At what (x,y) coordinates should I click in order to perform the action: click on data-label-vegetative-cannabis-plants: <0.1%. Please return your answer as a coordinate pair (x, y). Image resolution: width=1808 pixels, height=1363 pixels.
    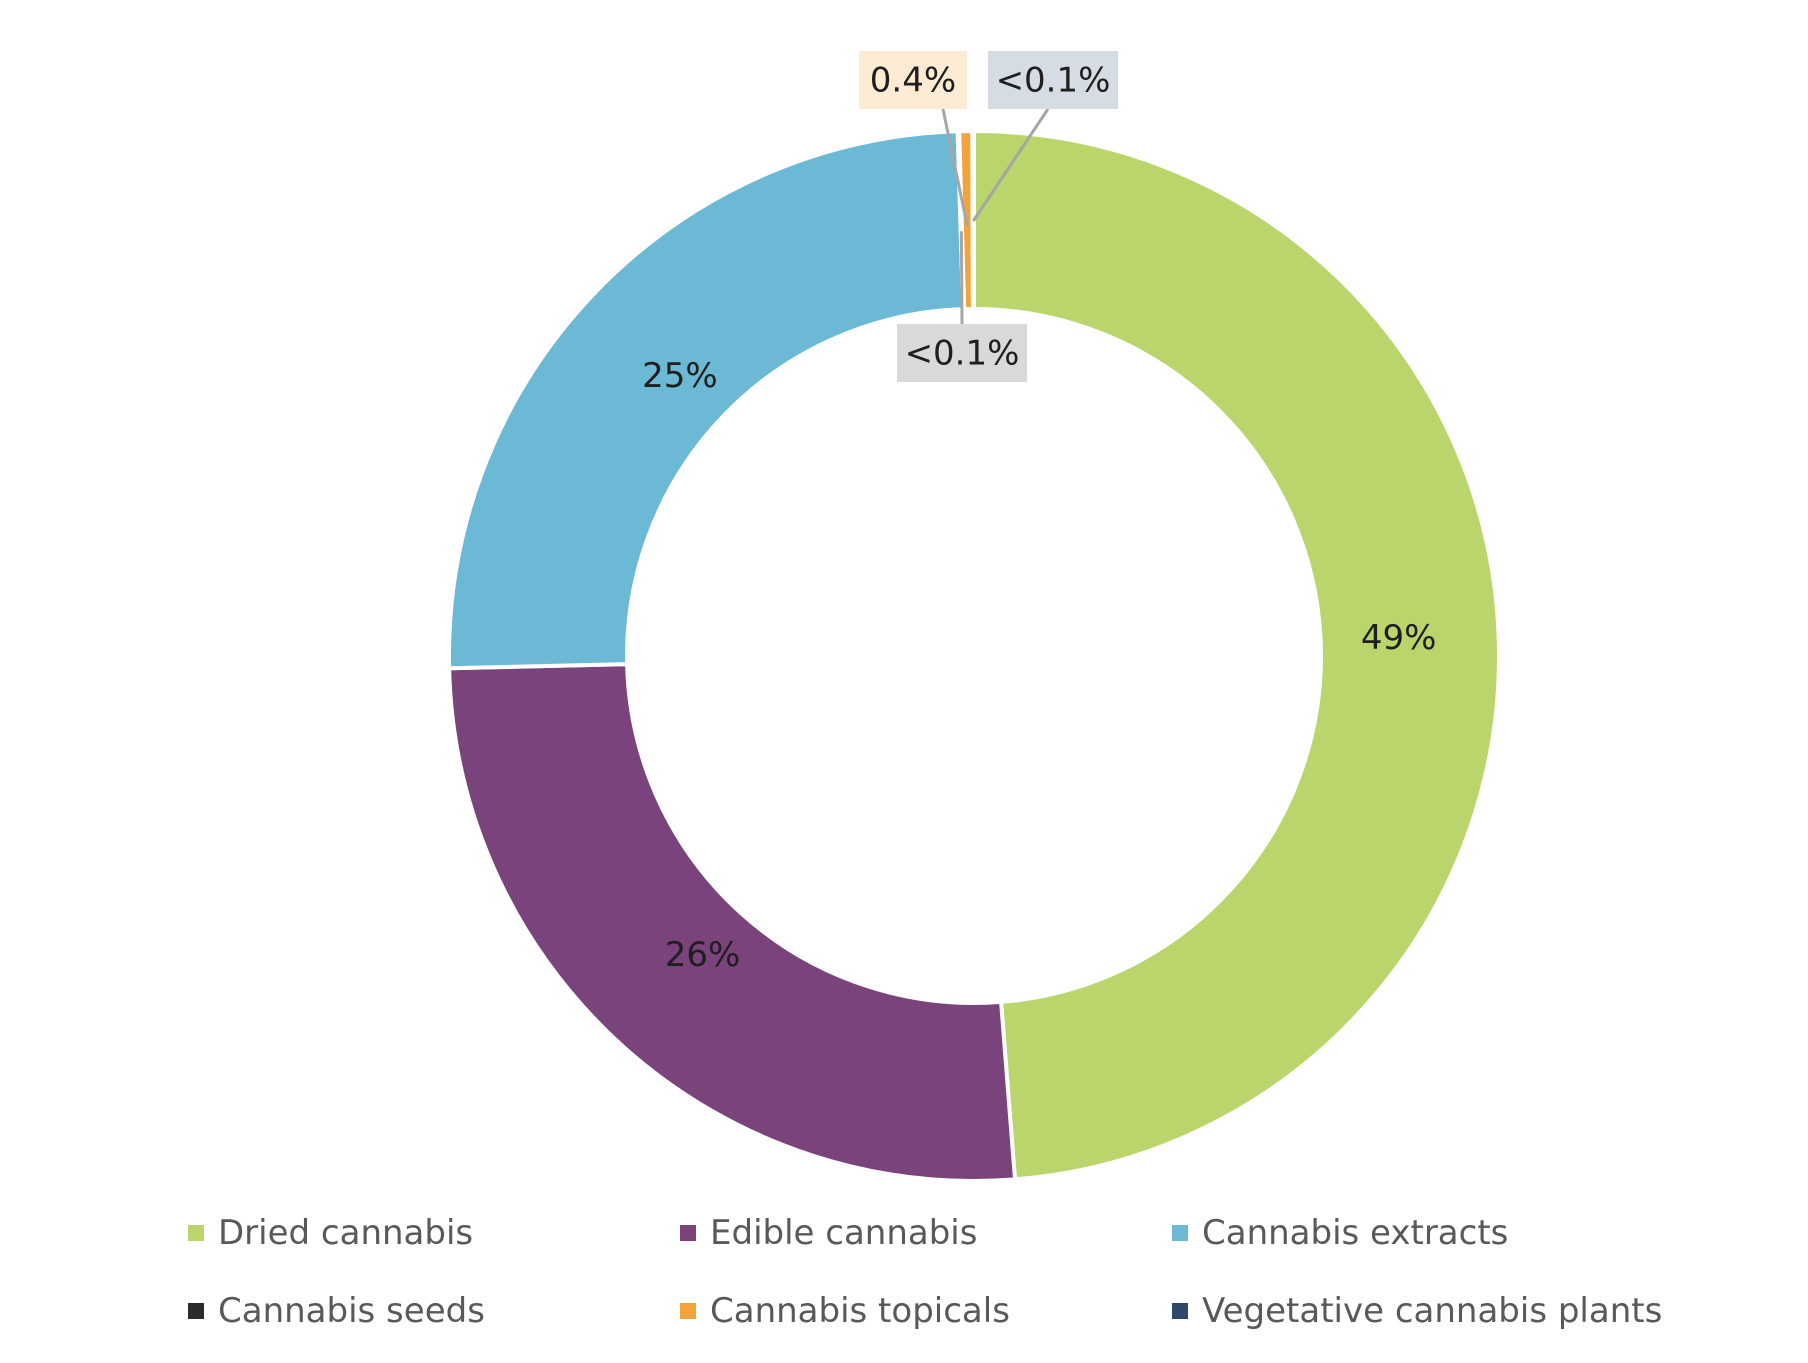
    Looking at the image, I should click on (1053, 81).